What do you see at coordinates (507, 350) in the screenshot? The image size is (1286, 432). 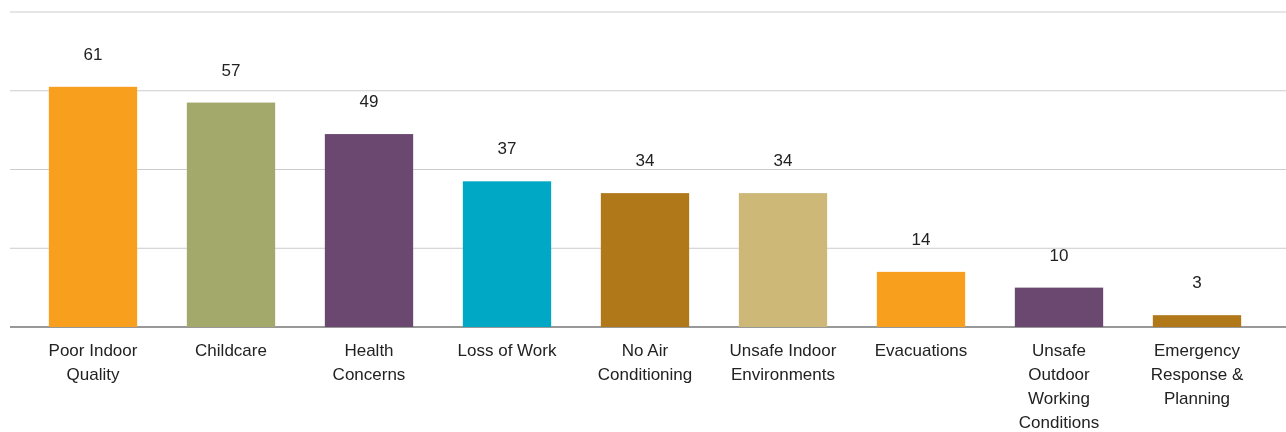 I see `x-tick-label: Loss of Work` at bounding box center [507, 350].